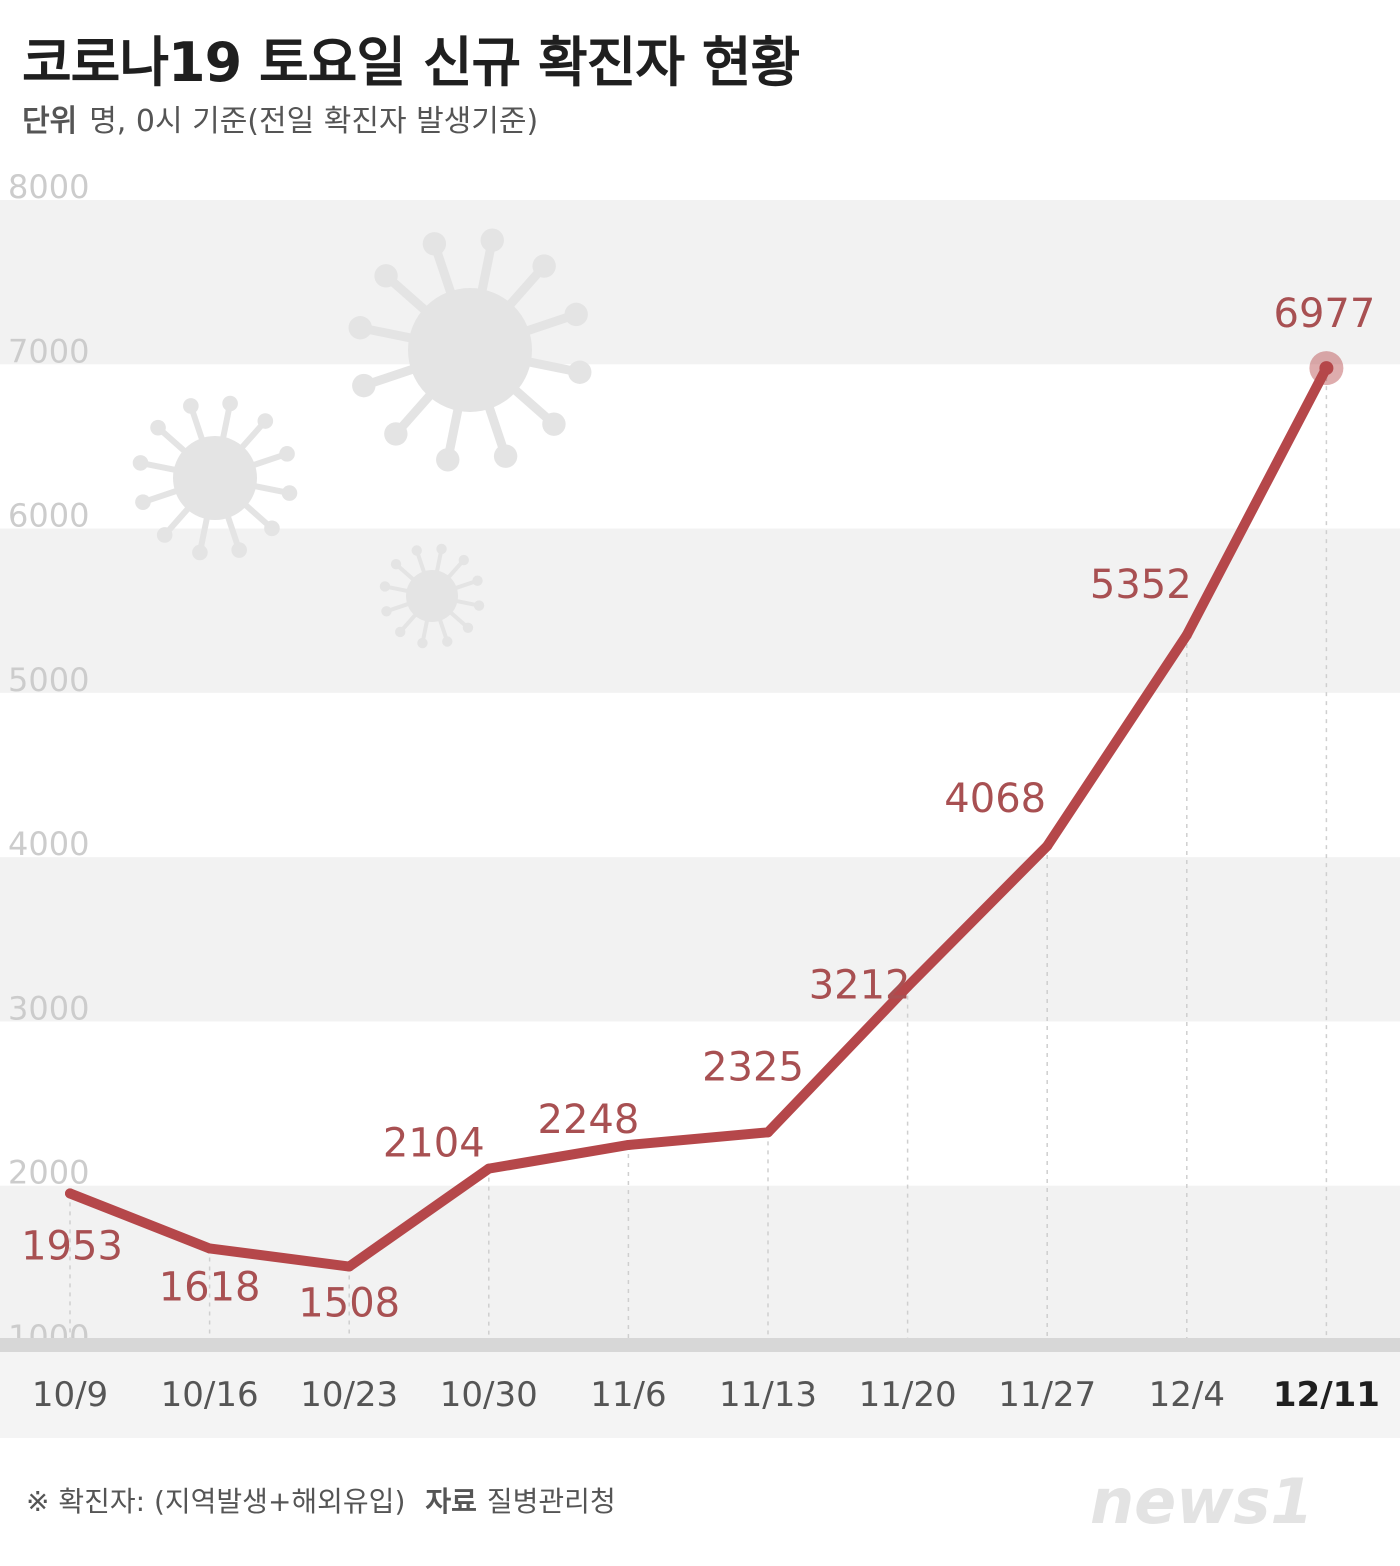 This screenshot has width=1400, height=1566. What do you see at coordinates (48, 844) in the screenshot?
I see `y-tick-label: 4000` at bounding box center [48, 844].